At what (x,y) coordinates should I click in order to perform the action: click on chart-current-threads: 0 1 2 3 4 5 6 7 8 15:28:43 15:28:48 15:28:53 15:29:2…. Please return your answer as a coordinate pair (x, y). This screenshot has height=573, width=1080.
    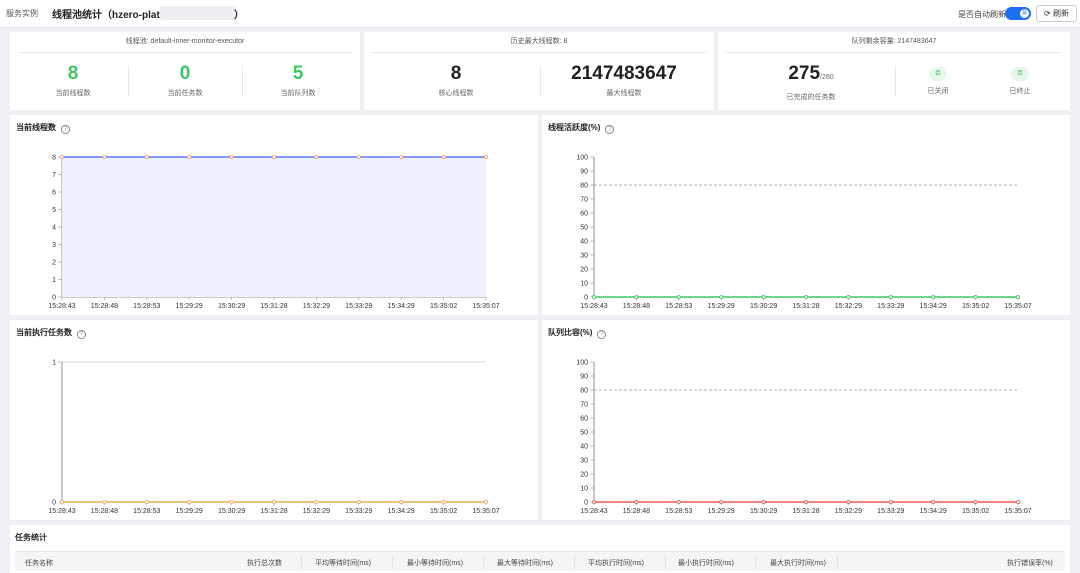
    Looking at the image, I should click on (273, 233).